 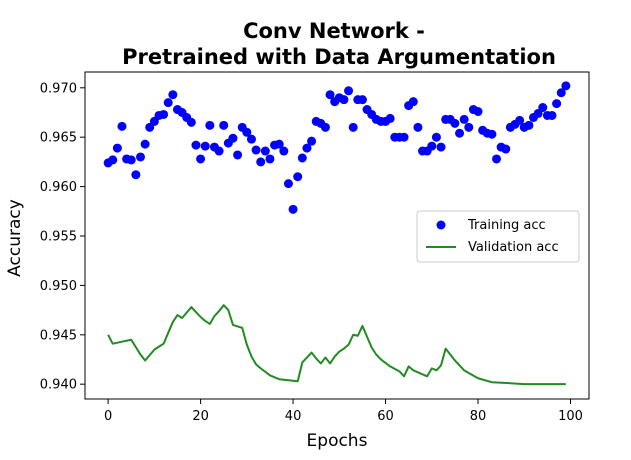 I want to click on x-axis-label: Epochs, so click(x=337, y=441).